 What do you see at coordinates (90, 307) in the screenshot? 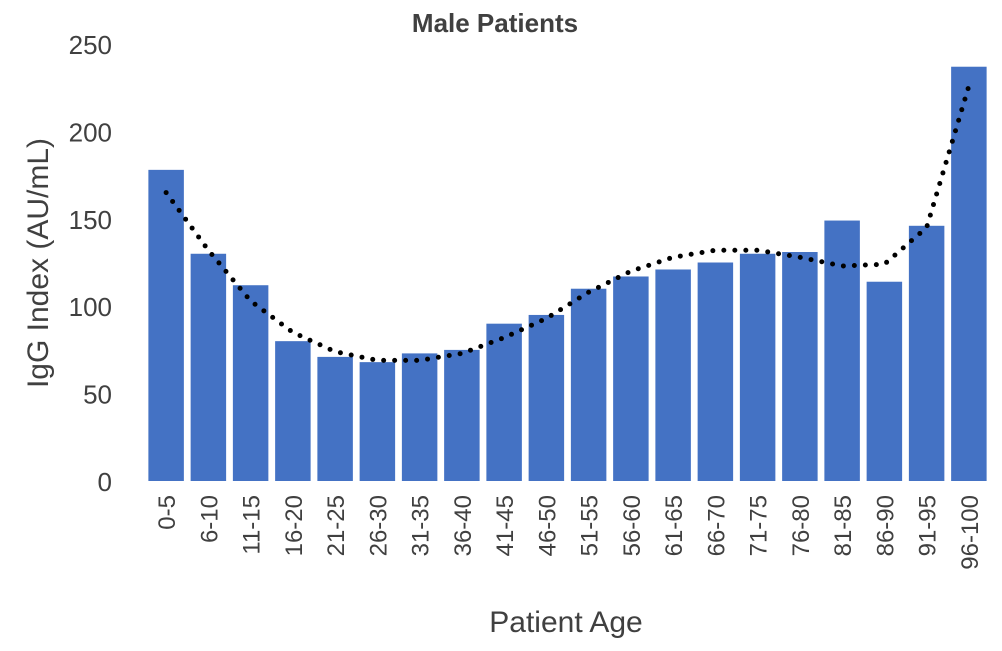
I see `y-tick-label: 100` at bounding box center [90, 307].